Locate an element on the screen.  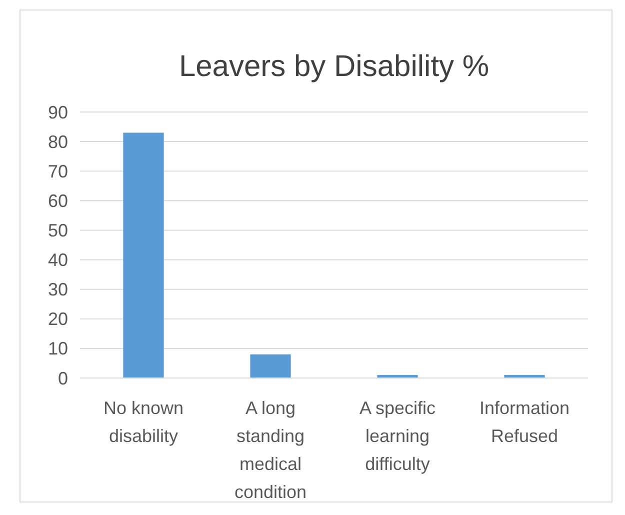
y-tick-label: 40 is located at coordinates (58, 260).